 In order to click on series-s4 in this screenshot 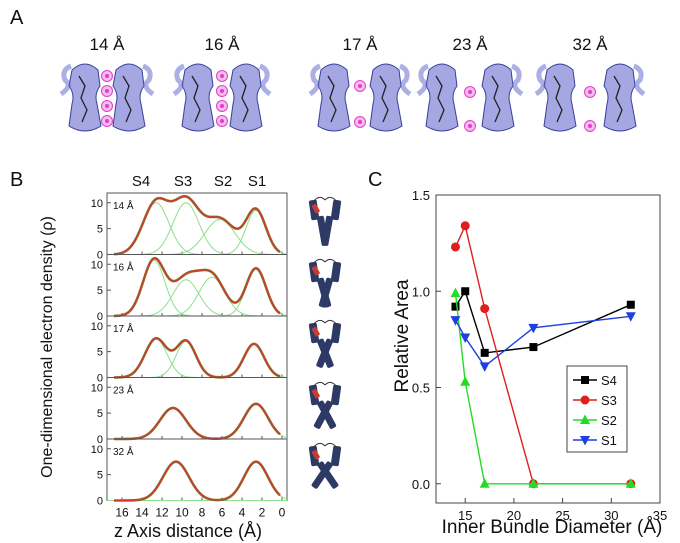, I will do `click(543, 322)`.